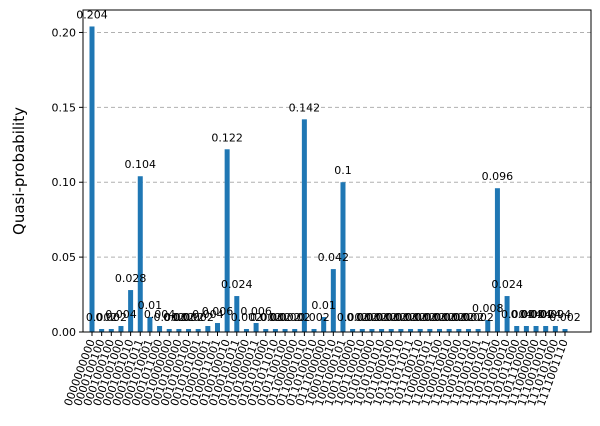  I want to click on bar-value-label: 0.1, so click(343, 170).